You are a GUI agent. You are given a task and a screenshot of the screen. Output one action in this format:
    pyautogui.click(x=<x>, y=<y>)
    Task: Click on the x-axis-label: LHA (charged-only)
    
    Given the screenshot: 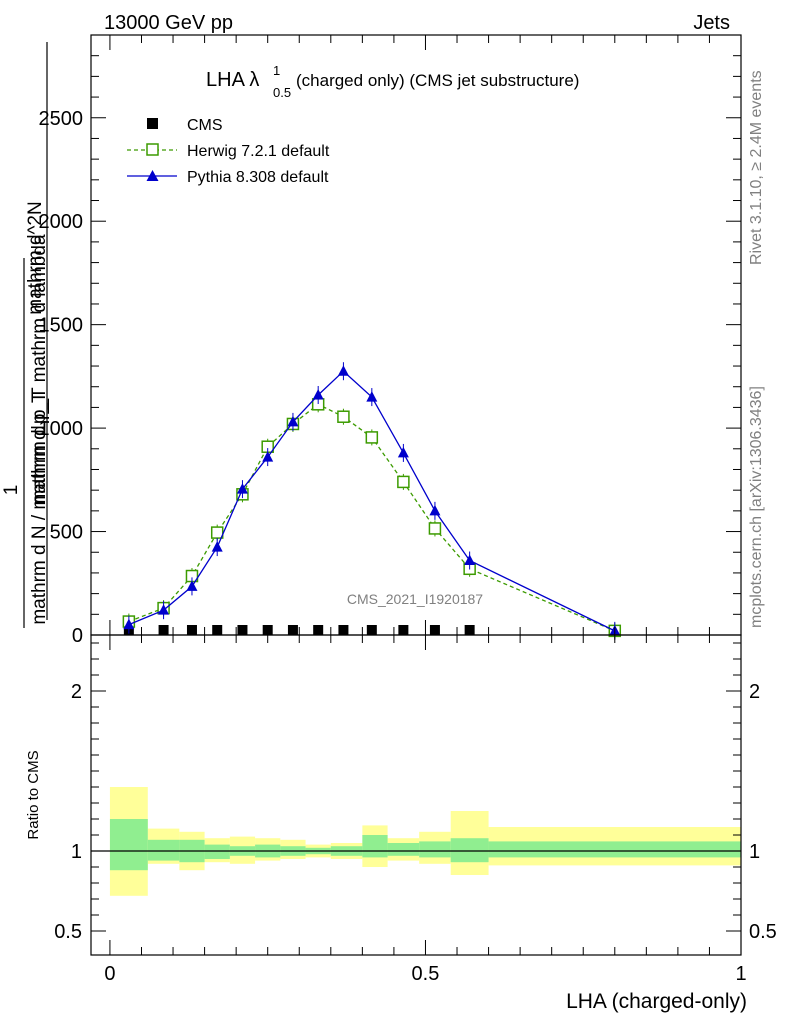 What is the action you would take?
    pyautogui.click(x=656, y=1001)
    